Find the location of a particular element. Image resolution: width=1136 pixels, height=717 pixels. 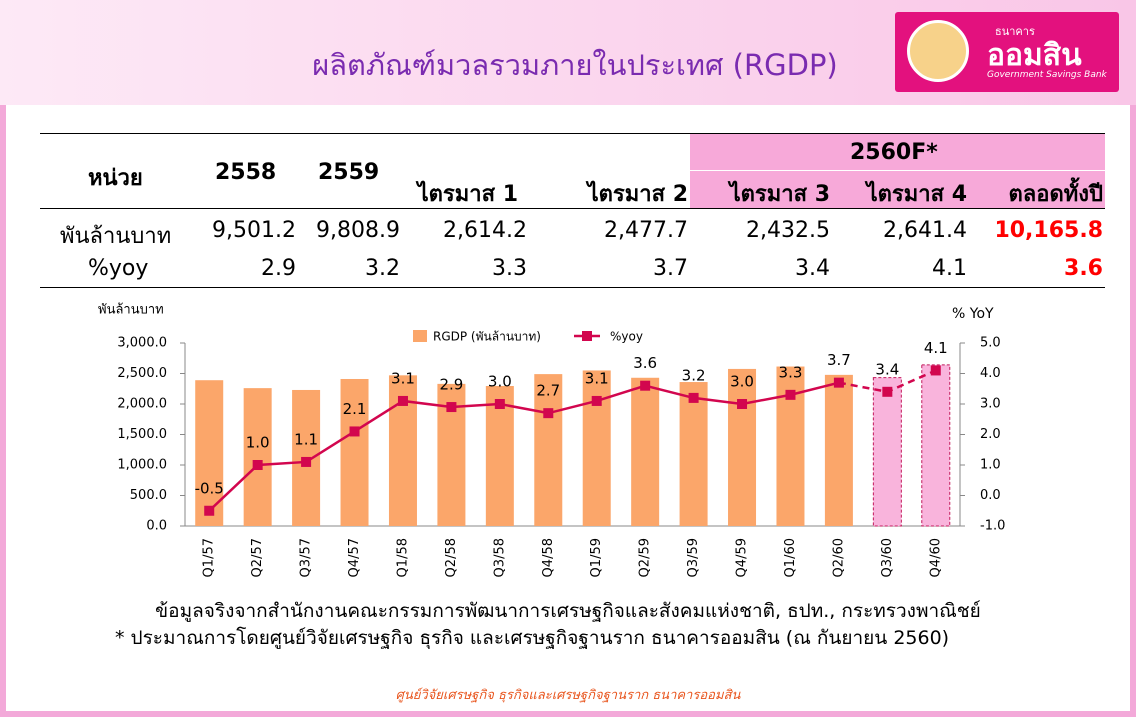

table-subheader: ตลอดทั้งปี is located at coordinates (1055, 194).